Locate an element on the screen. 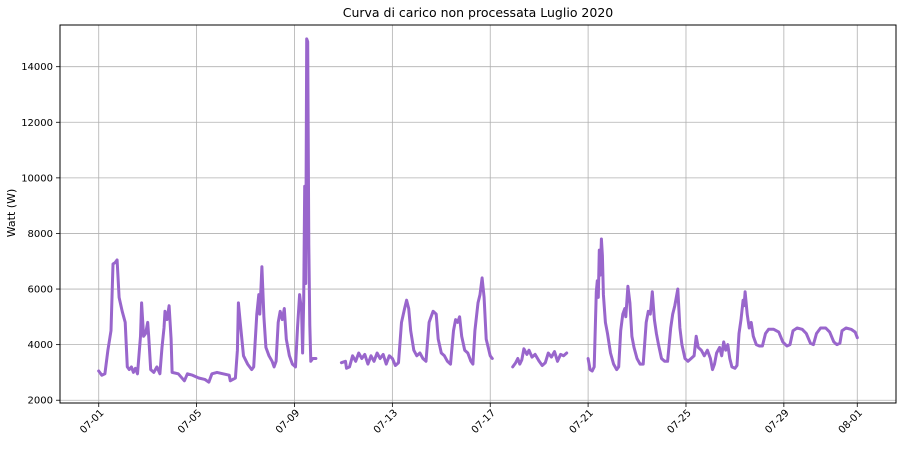 This screenshot has width=903, height=449. y-tick-label: 4000 is located at coordinates (40, 345).